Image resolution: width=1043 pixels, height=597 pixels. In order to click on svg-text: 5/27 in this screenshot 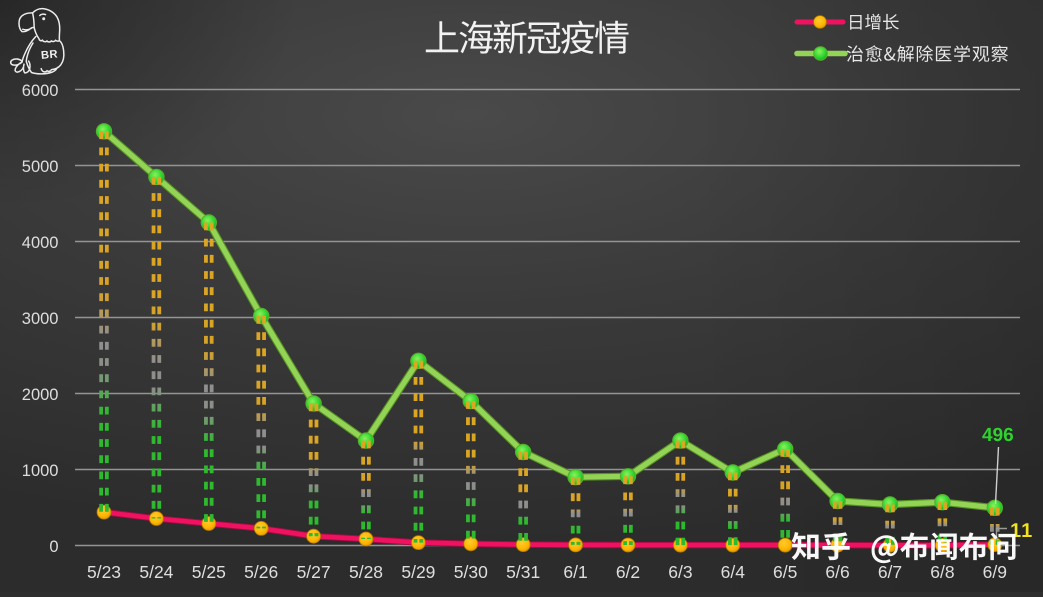, I will do `click(314, 572)`.